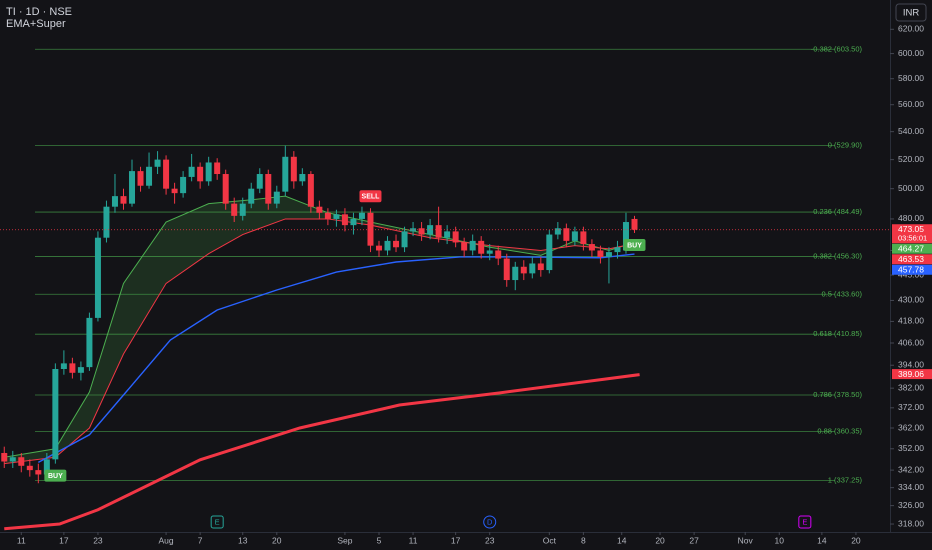 The width and height of the screenshot is (932, 550). Describe the element at coordinates (36, 24) in the screenshot. I see `indicator-name: EMA+Super` at that location.